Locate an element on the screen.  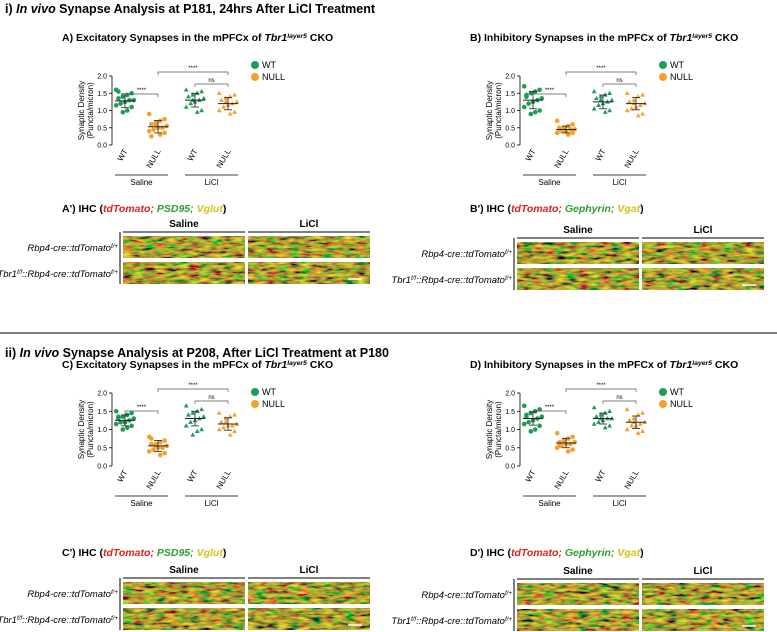
text-part: Vglut is located at coordinates (210, 553).